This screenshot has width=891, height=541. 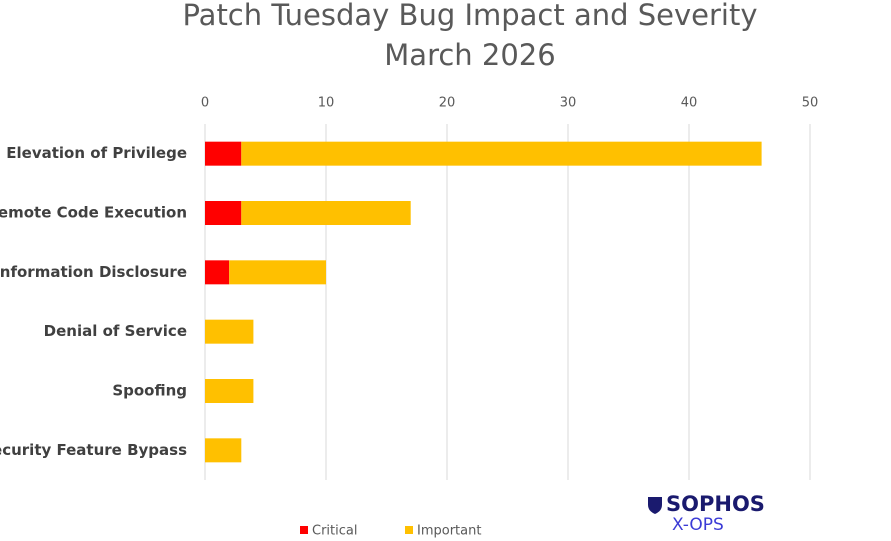 What do you see at coordinates (326, 103) in the screenshot?
I see `x-tick-label: 10` at bounding box center [326, 103].